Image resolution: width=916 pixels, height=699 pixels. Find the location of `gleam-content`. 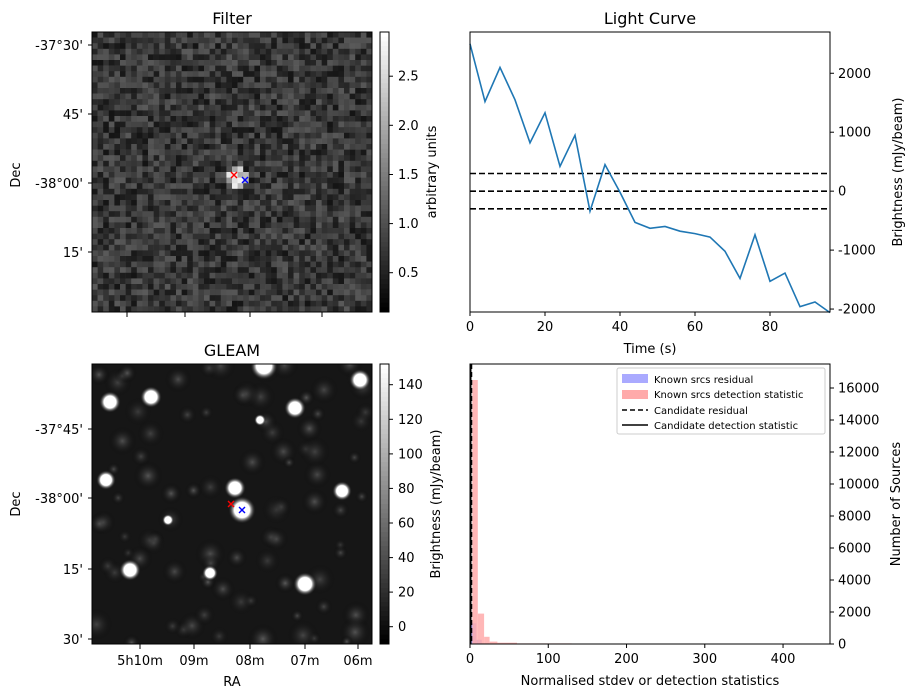

gleam-content is located at coordinates (232, 504).